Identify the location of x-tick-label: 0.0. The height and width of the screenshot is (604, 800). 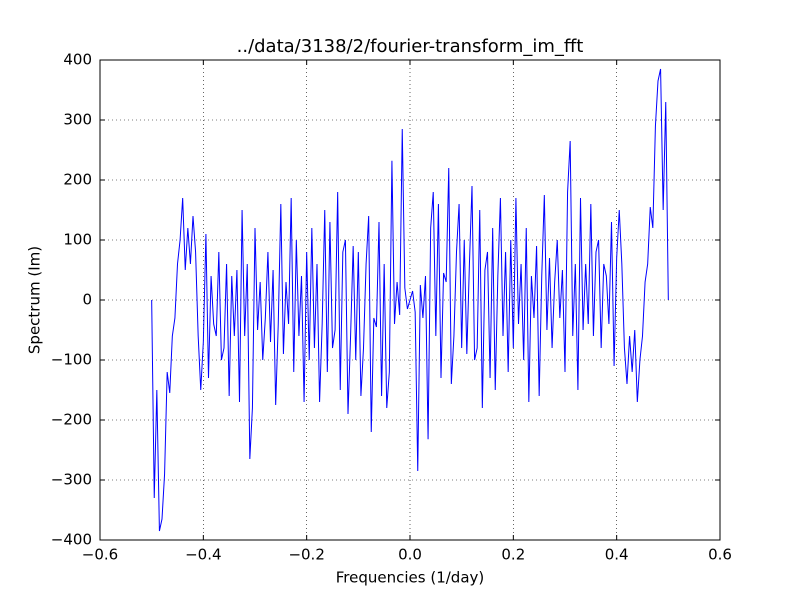
(410, 555).